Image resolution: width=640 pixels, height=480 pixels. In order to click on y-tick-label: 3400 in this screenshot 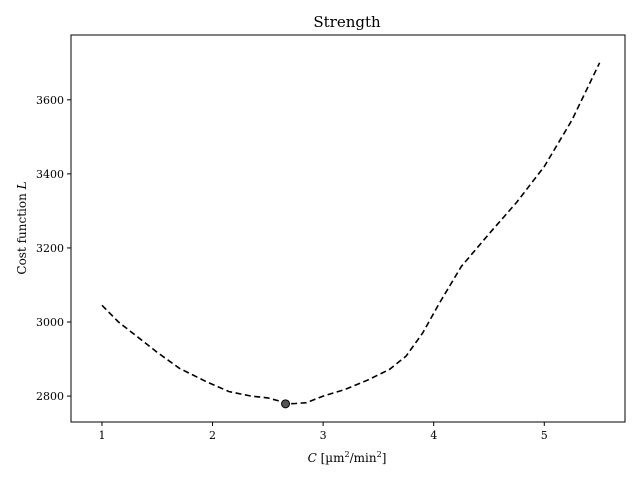, I will do `click(50, 174)`.